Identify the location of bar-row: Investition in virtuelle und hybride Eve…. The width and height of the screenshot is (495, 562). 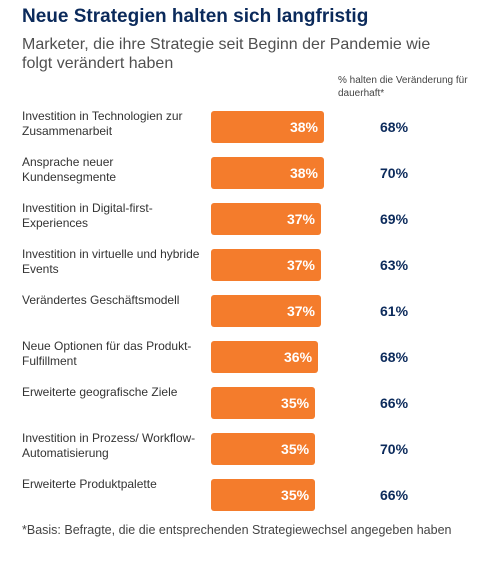
(247, 265).